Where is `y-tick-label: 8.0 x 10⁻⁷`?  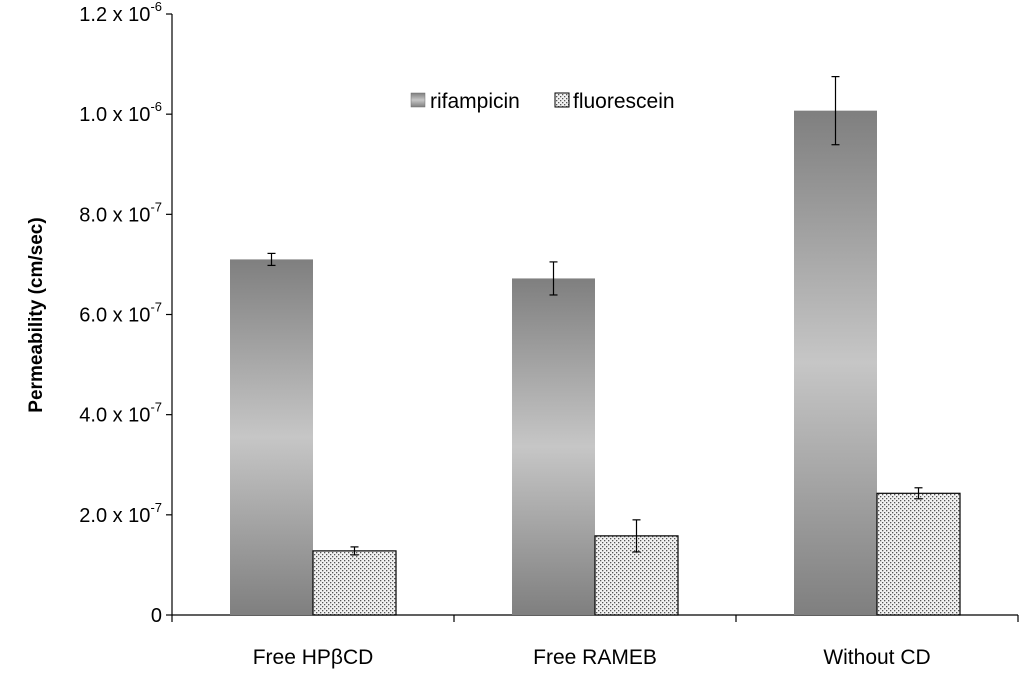 y-tick-label: 8.0 x 10⁻⁷ is located at coordinates (120, 212).